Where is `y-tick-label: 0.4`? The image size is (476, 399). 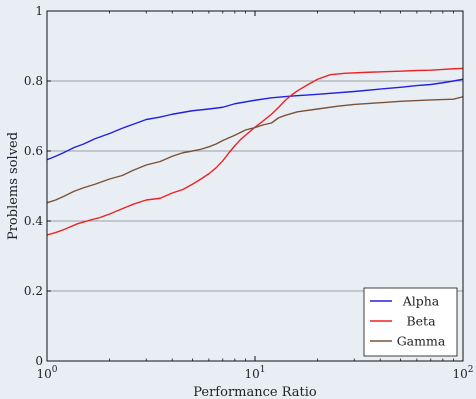 y-tick-label: 0.4 is located at coordinates (33, 221).